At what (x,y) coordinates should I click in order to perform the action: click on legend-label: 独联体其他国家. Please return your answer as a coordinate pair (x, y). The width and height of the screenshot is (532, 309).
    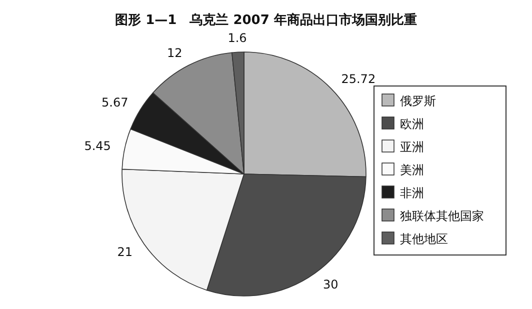
    Looking at the image, I should click on (442, 216).